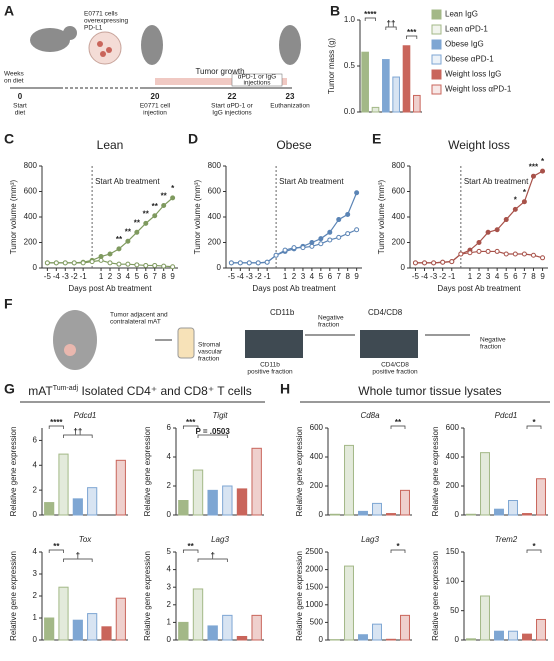 The width and height of the screenshot is (554, 661). Describe the element at coordinates (9, 11) in the screenshot. I see `panel-label: A` at that location.